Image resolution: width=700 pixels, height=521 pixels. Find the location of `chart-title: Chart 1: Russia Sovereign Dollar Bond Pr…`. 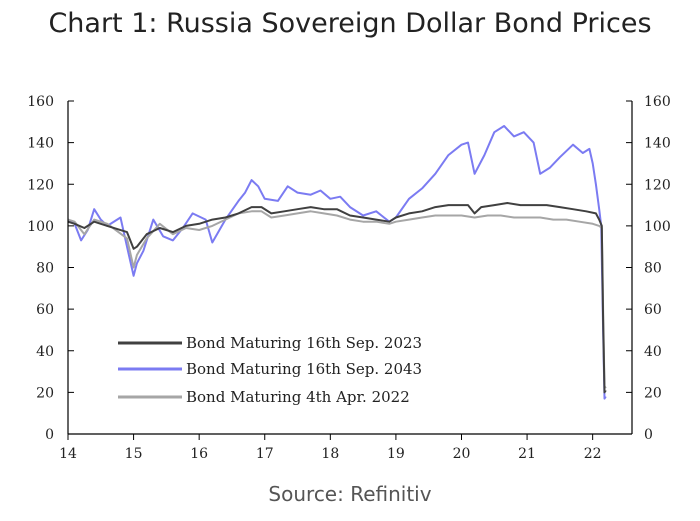

chart-title: Chart 1: Russia Sovereign Dollar Bond Pr… is located at coordinates (350, 23).